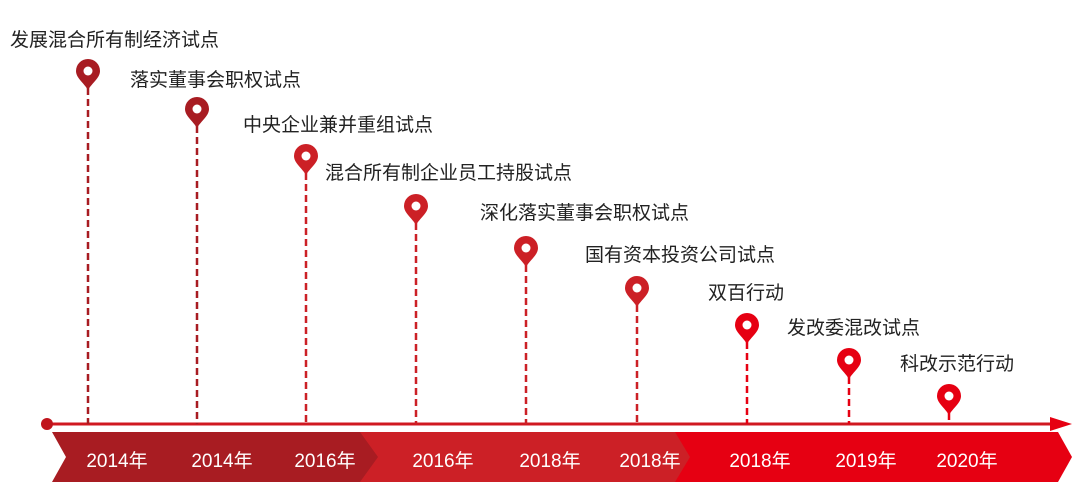 Image resolution: width=1080 pixels, height=494 pixels. What do you see at coordinates (746, 293) in the screenshot?
I see `event-label: 双百行动` at bounding box center [746, 293].